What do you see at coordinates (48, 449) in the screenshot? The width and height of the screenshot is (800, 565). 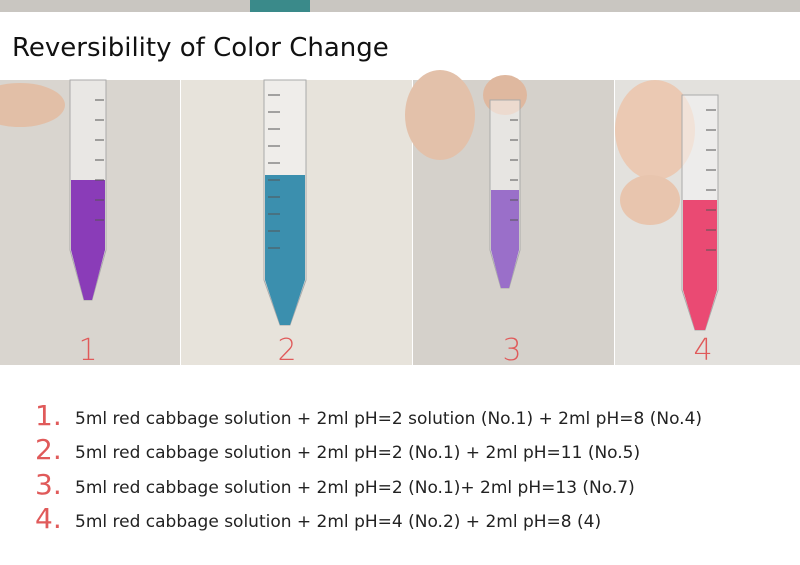 I see `step-number: 2.` at bounding box center [48, 449].